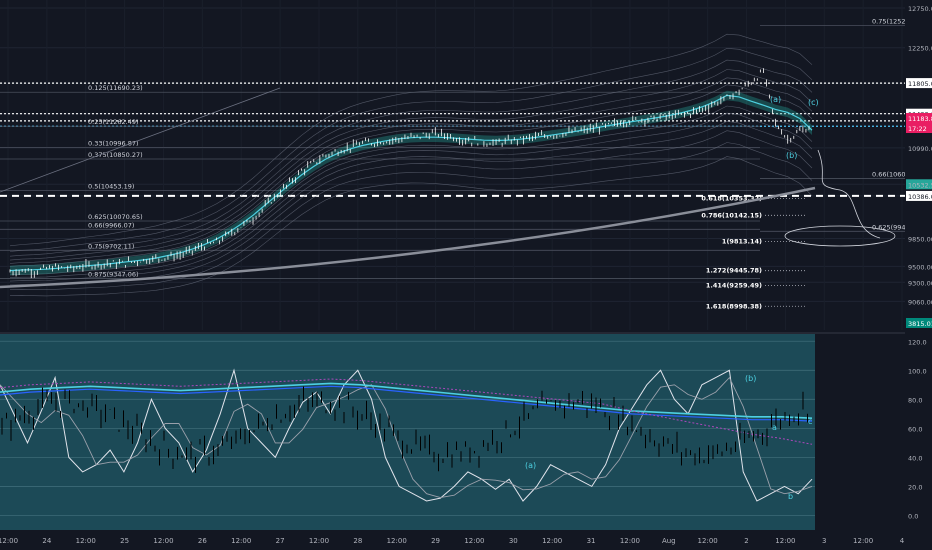  I want to click on time-tick-label: 31, so click(591, 541).